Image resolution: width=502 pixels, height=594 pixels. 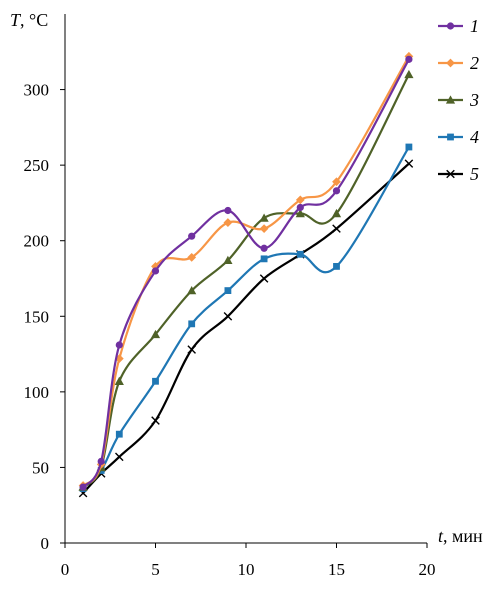 What do you see at coordinates (45, 543) in the screenshot?
I see `y-tick-label: 0` at bounding box center [45, 543].